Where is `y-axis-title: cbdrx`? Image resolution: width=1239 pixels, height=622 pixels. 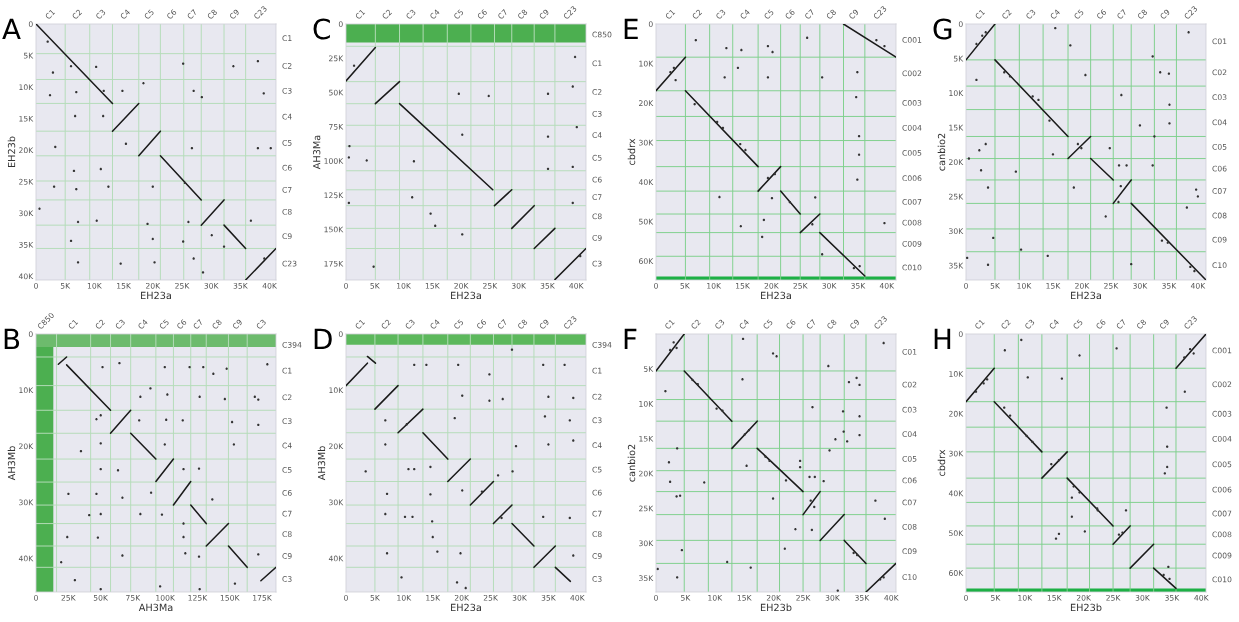
y-axis-title: cbdrx is located at coordinates (631, 152).